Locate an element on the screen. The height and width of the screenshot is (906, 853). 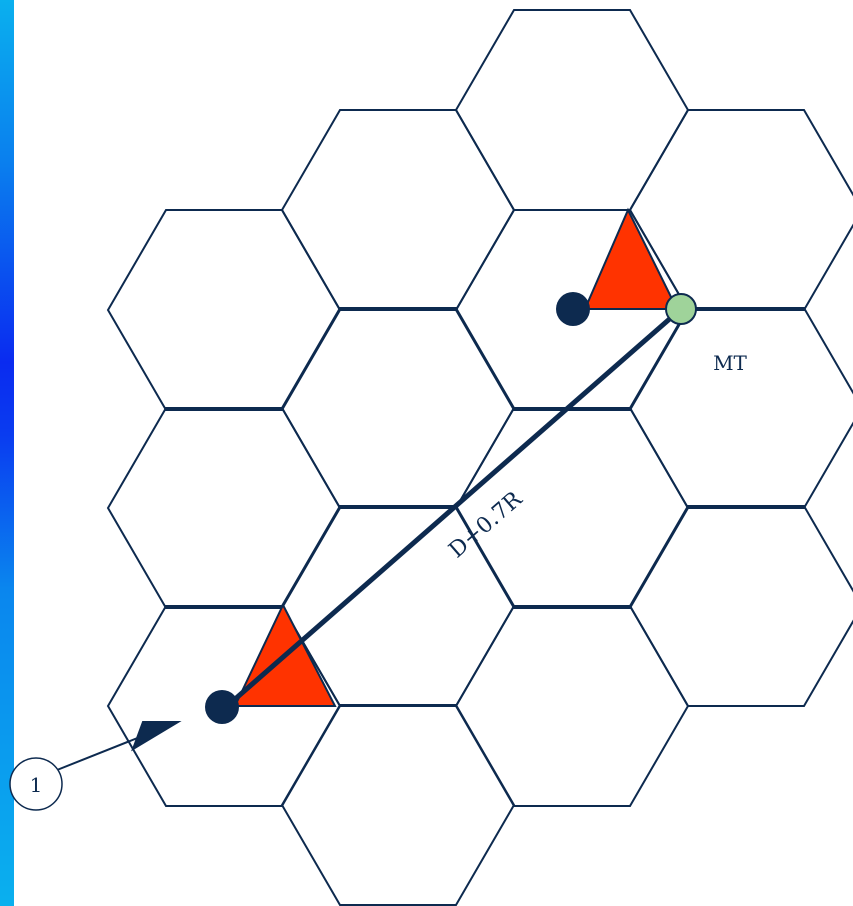
serving-sector-triangle is located at coordinates (631, 258).